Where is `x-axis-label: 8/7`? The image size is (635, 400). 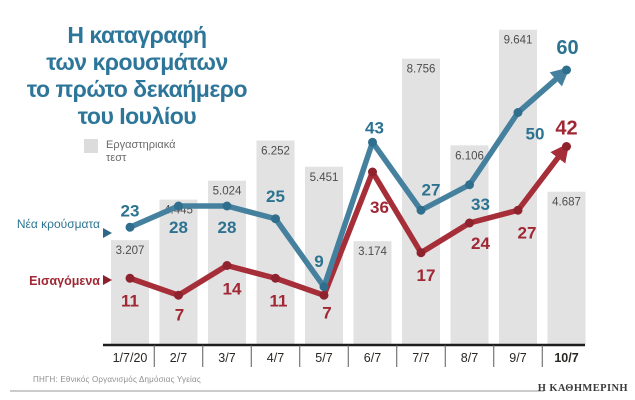
x-axis-label: 8/7 is located at coordinates (469, 358).